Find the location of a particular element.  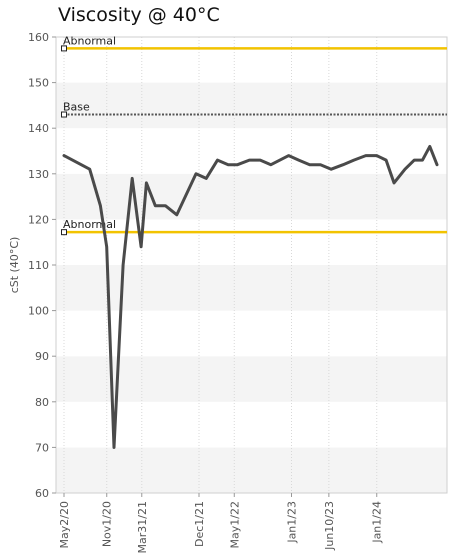

y-tick-label: 110 is located at coordinates (38, 265).